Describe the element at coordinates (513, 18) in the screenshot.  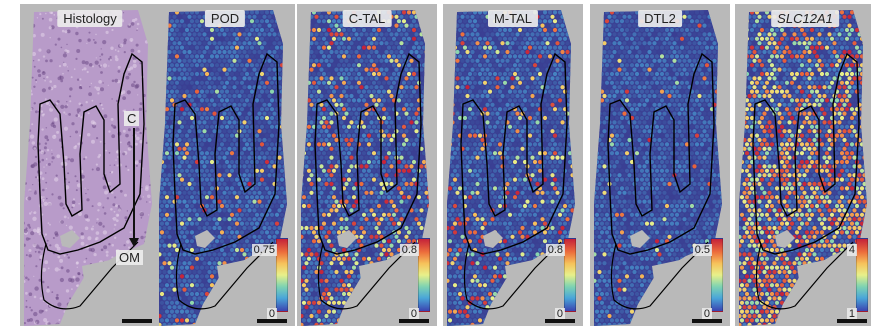
I see `panel-title: M-TAL` at that location.